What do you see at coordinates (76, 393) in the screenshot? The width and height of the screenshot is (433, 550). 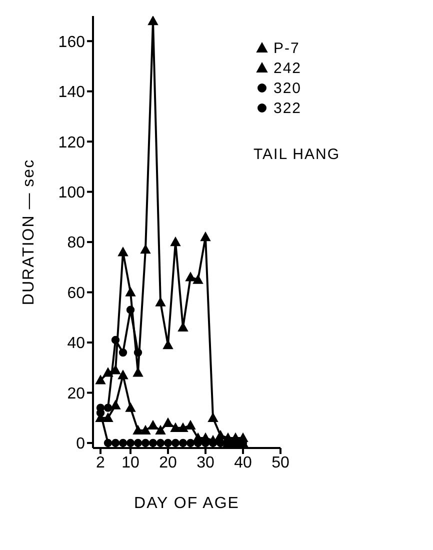 I see `y-tick-label: 20` at bounding box center [76, 393].